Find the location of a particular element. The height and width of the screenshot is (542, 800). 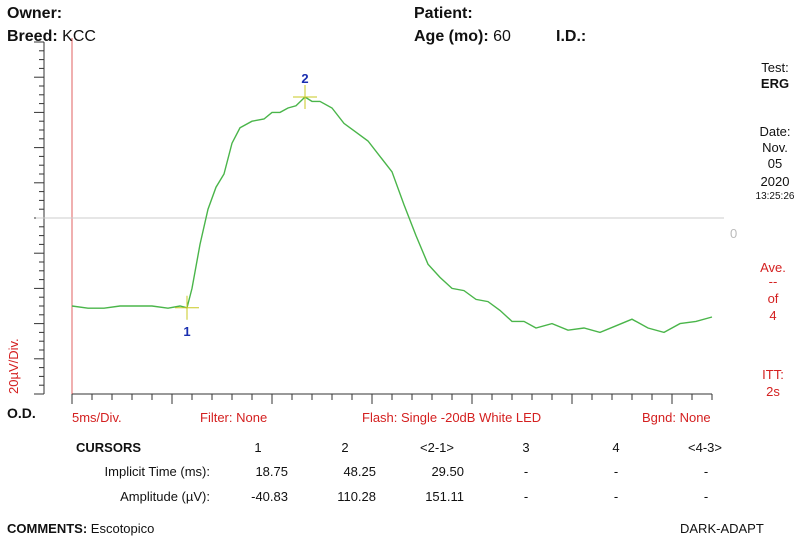

id-label: I.D.: is located at coordinates (571, 36).